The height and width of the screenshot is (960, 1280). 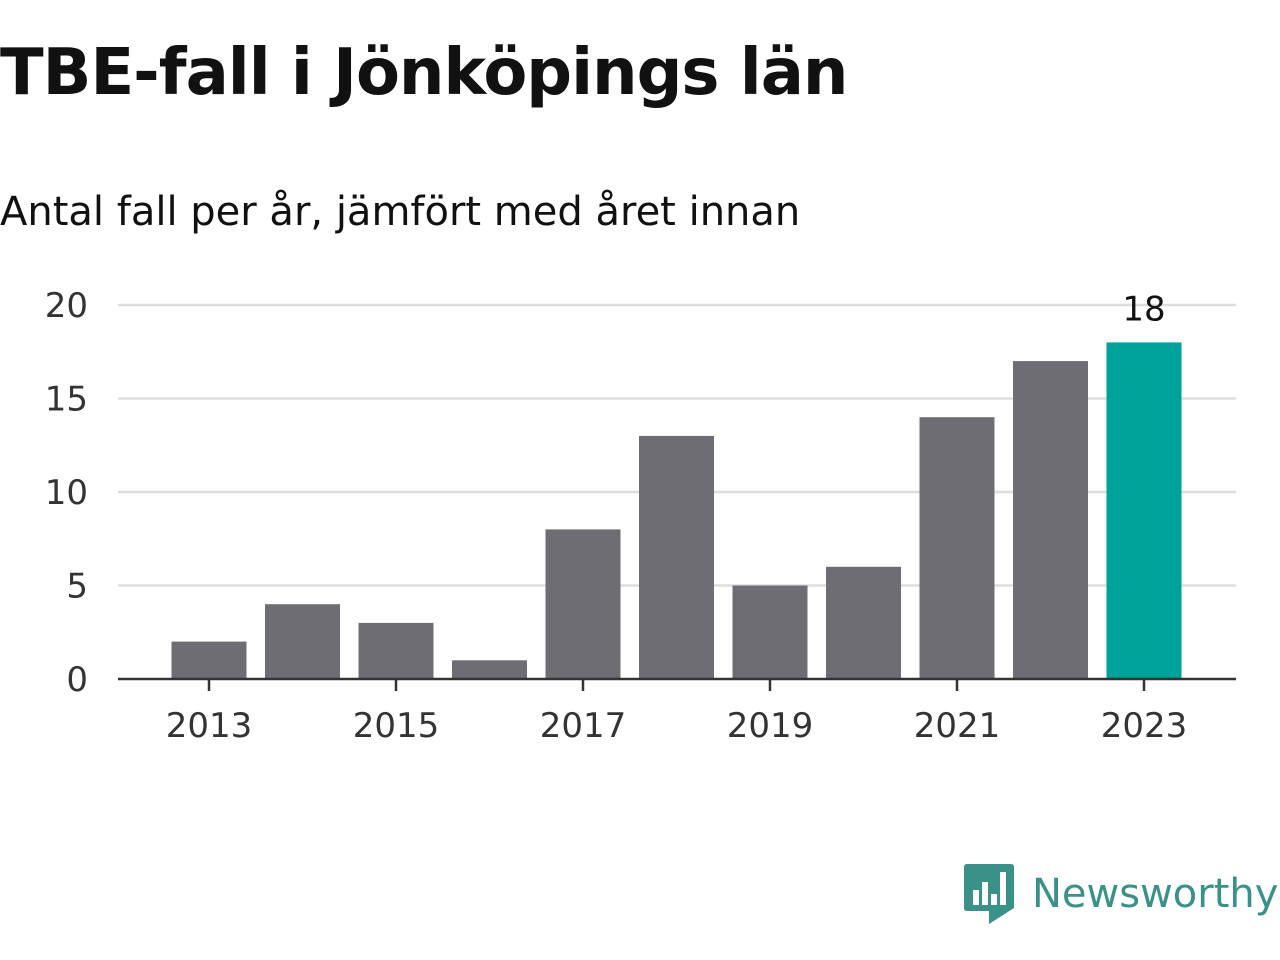 I want to click on y-tick-label: 10, so click(x=66, y=493).